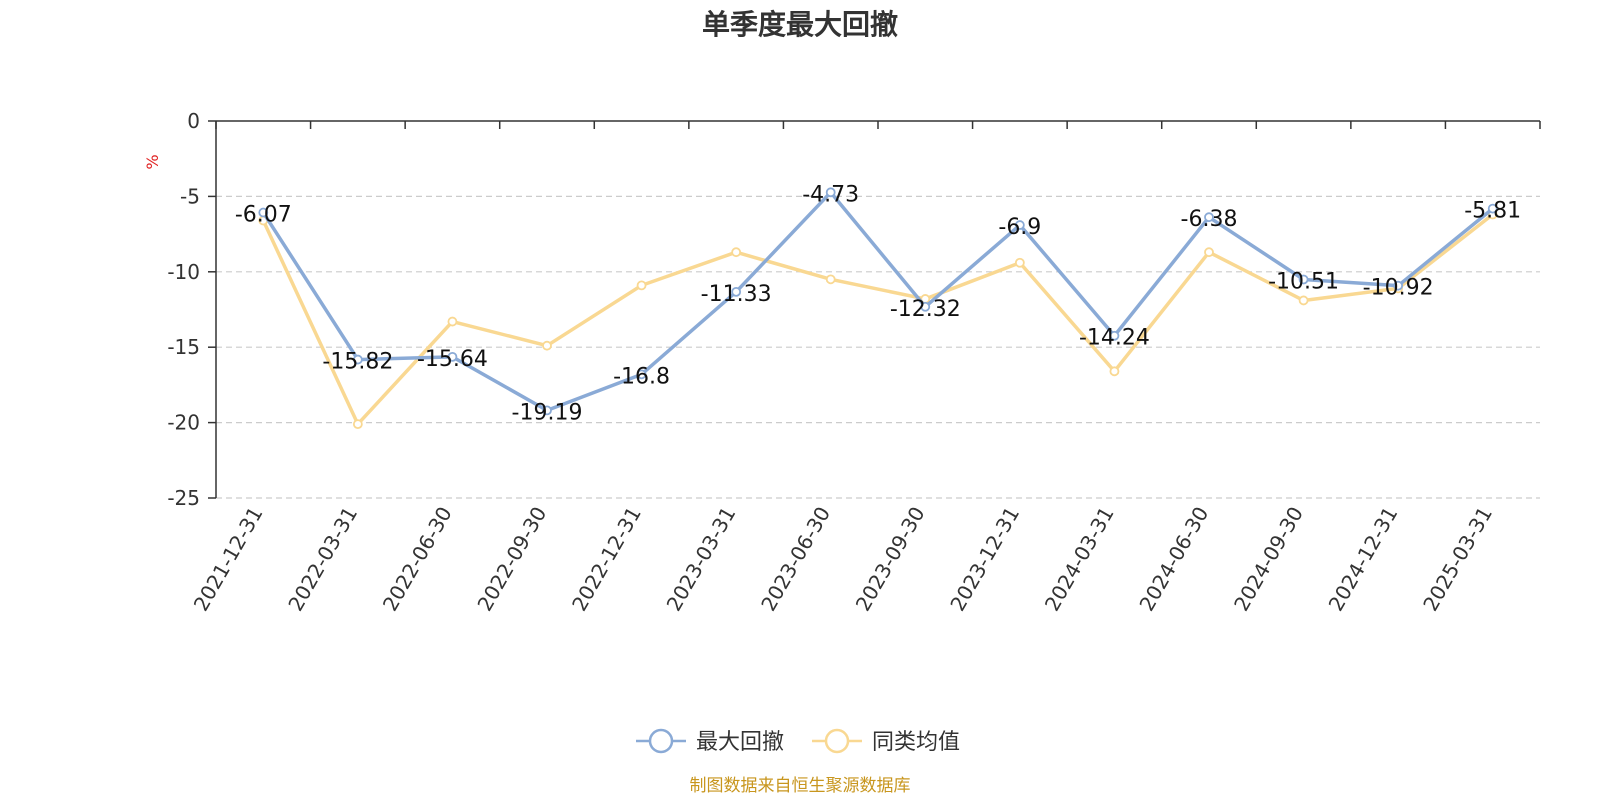  Describe the element at coordinates (183, 272) in the screenshot. I see `y-tick-label: -10` at that location.